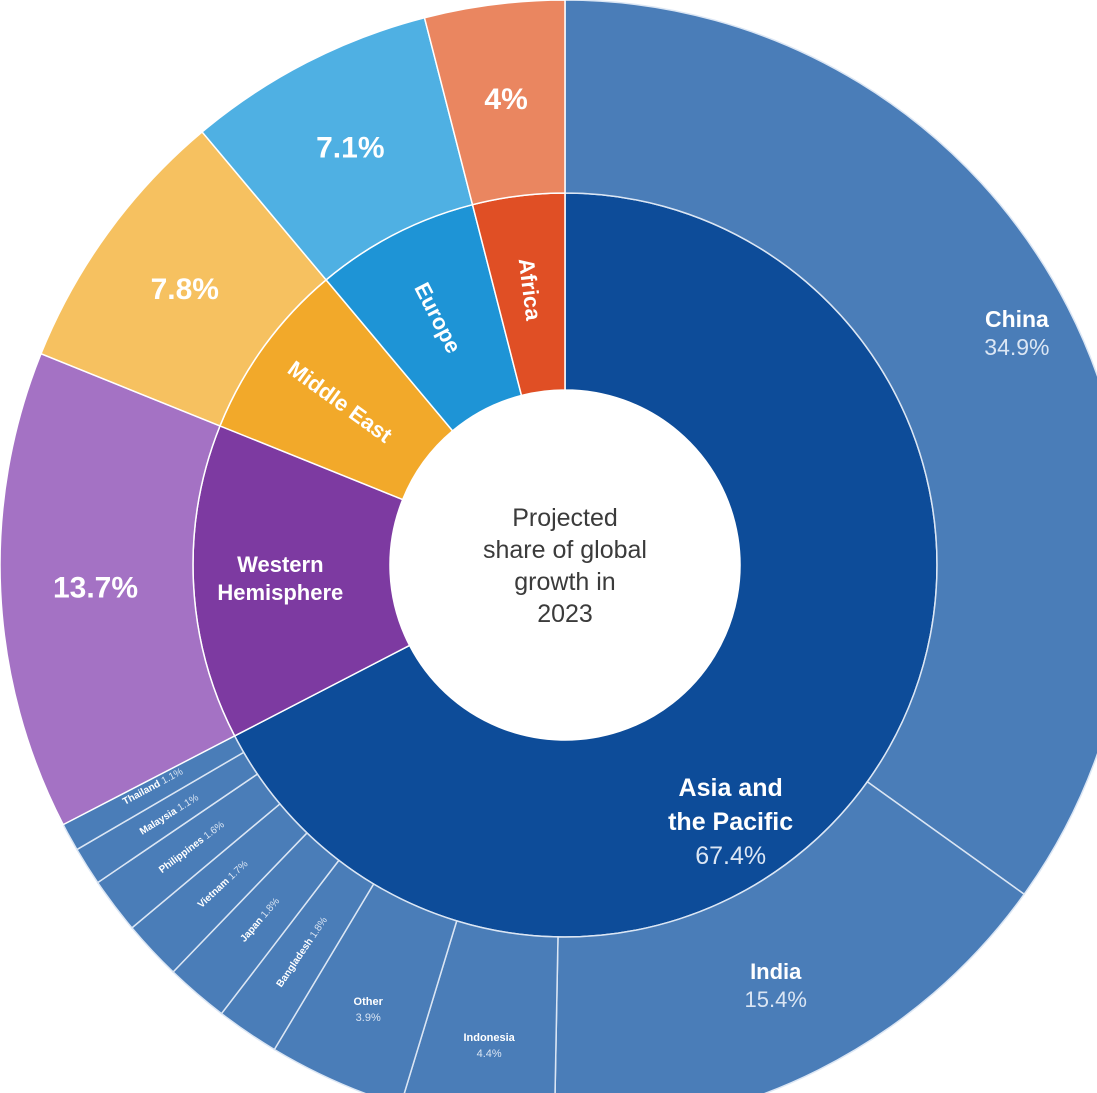 The image size is (1097, 1093). I want to click on label-other: Other, so click(369, 1002).